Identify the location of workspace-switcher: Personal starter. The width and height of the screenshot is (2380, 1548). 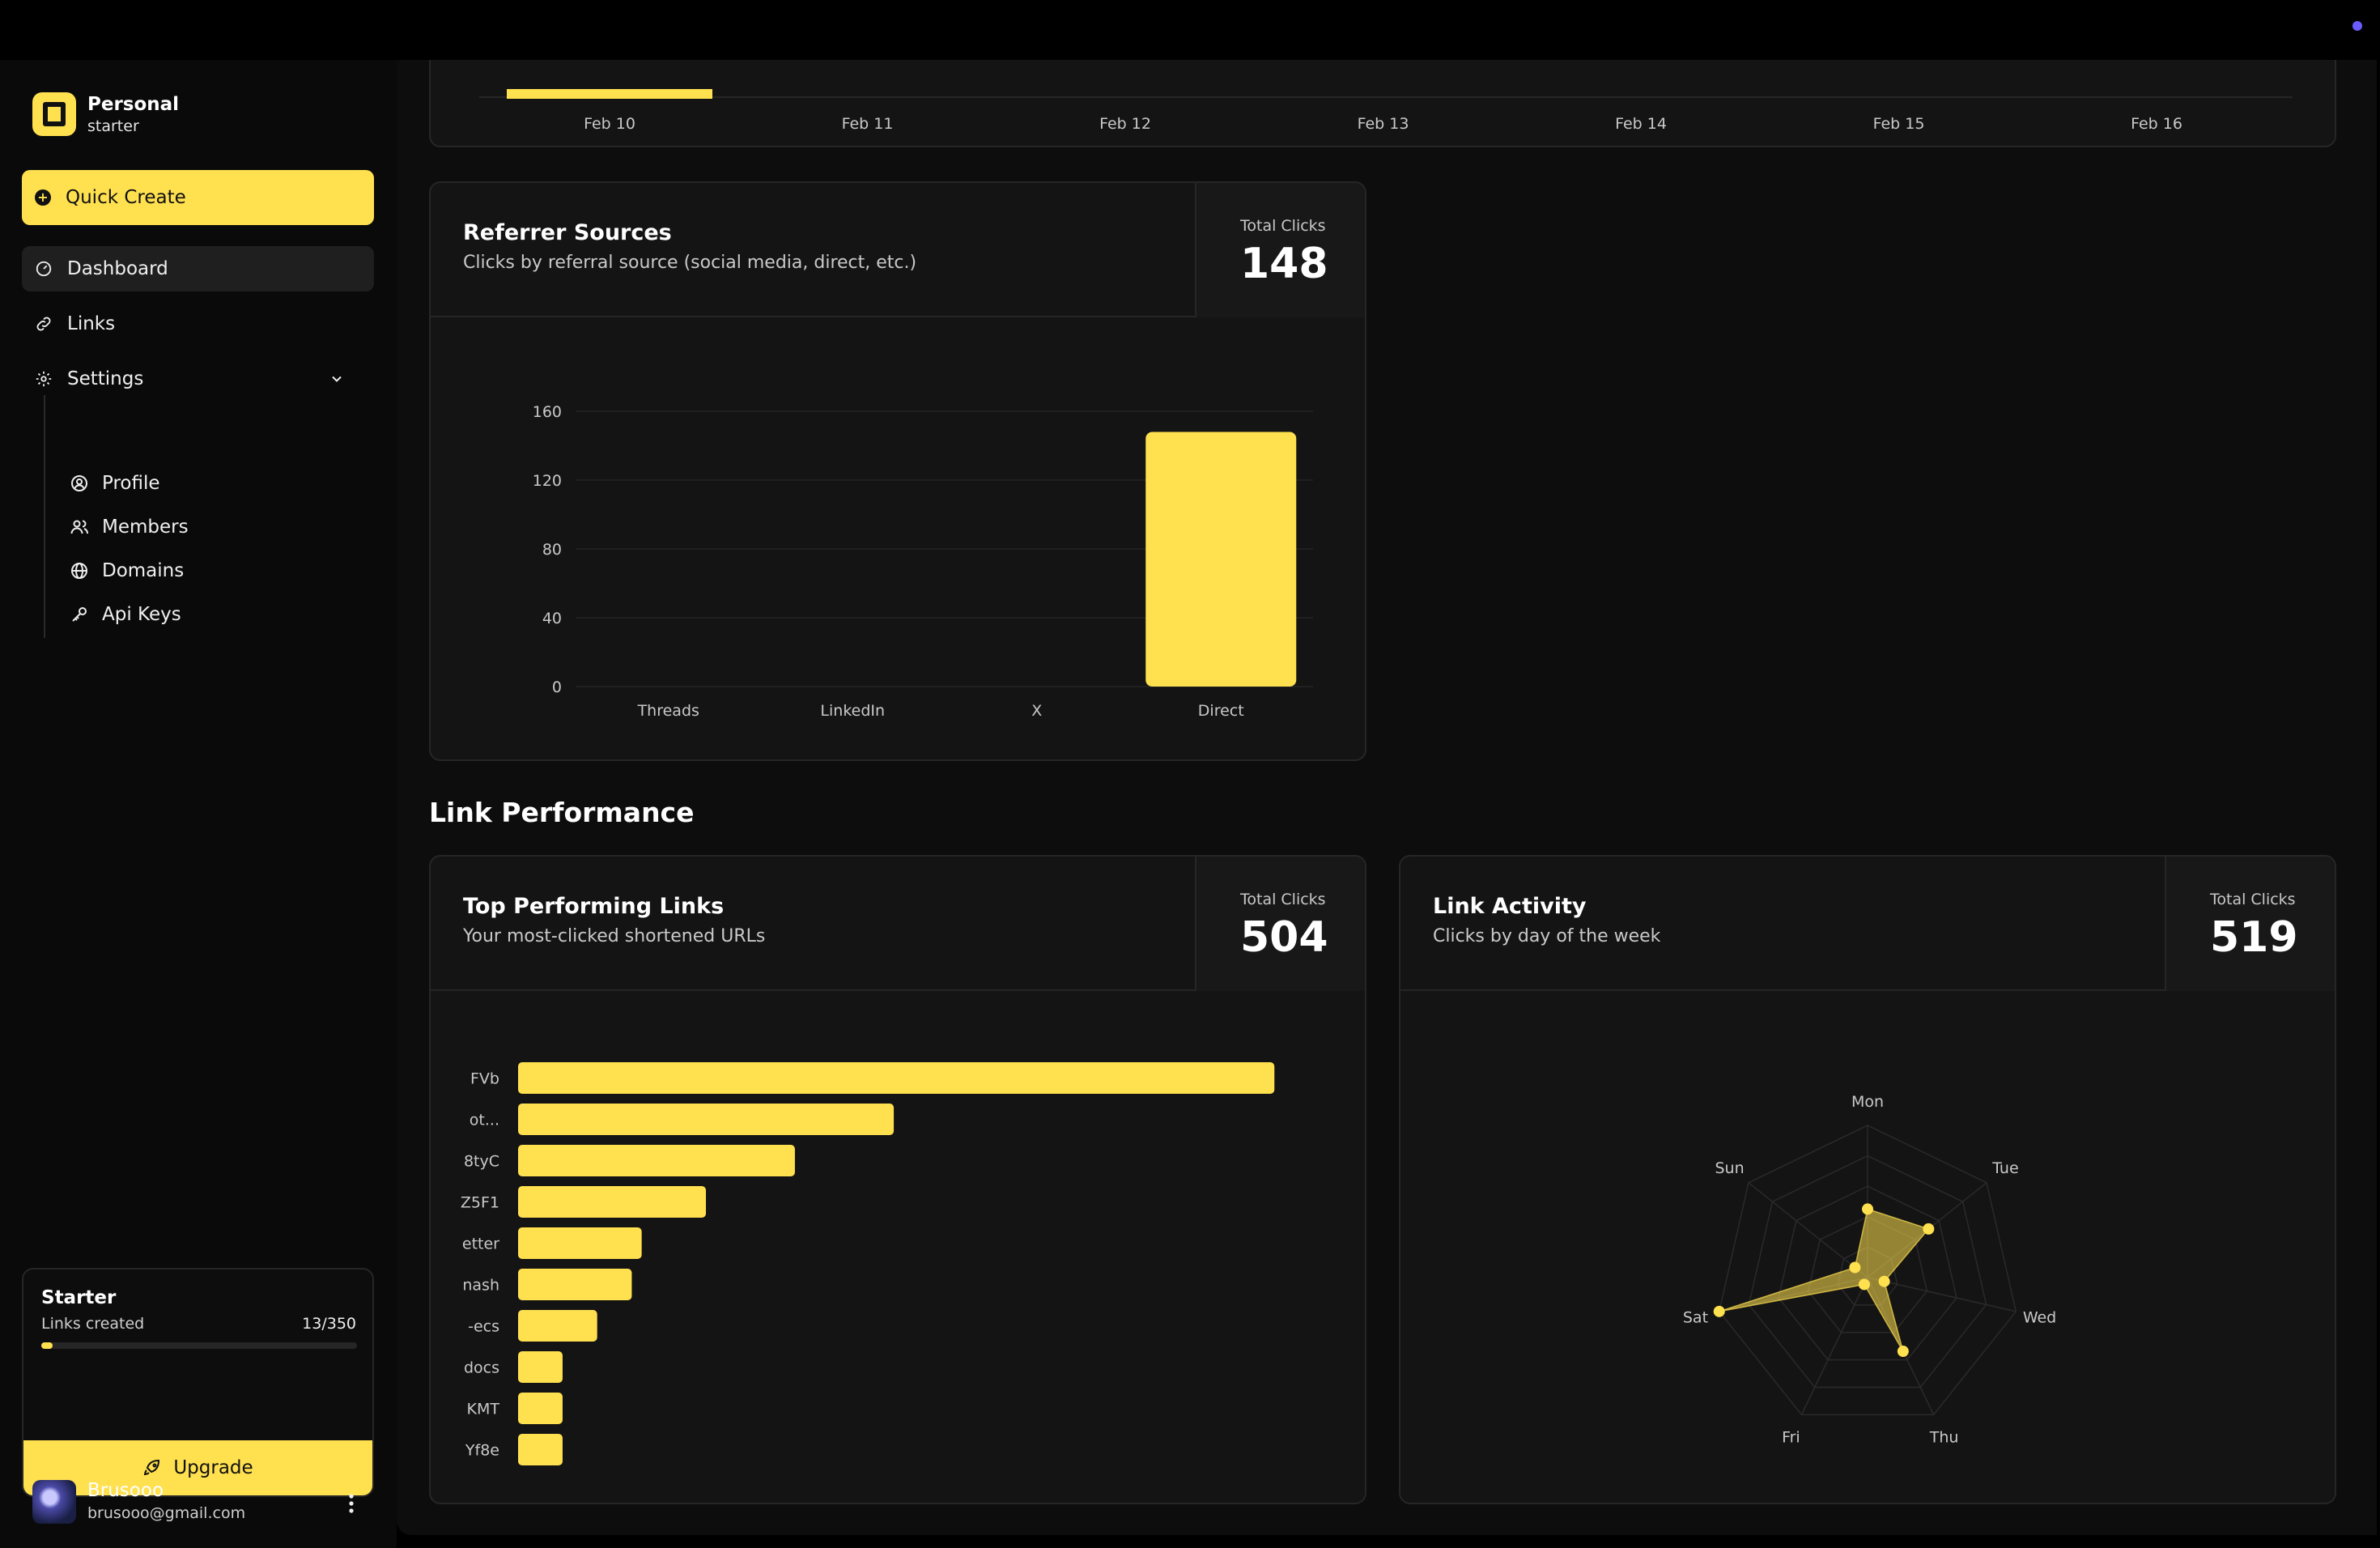
(106, 114).